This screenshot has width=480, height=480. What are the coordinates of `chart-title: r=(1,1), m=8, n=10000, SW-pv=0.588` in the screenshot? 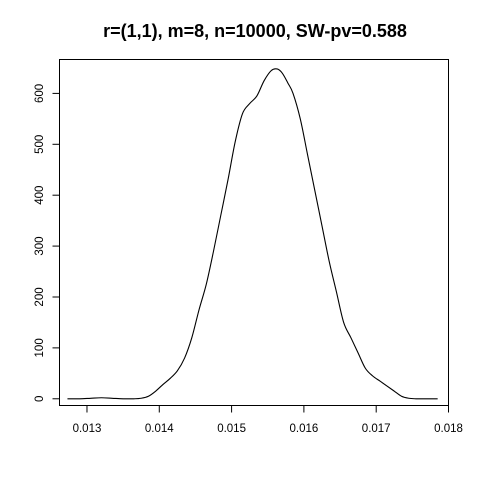 It's located at (255, 31).